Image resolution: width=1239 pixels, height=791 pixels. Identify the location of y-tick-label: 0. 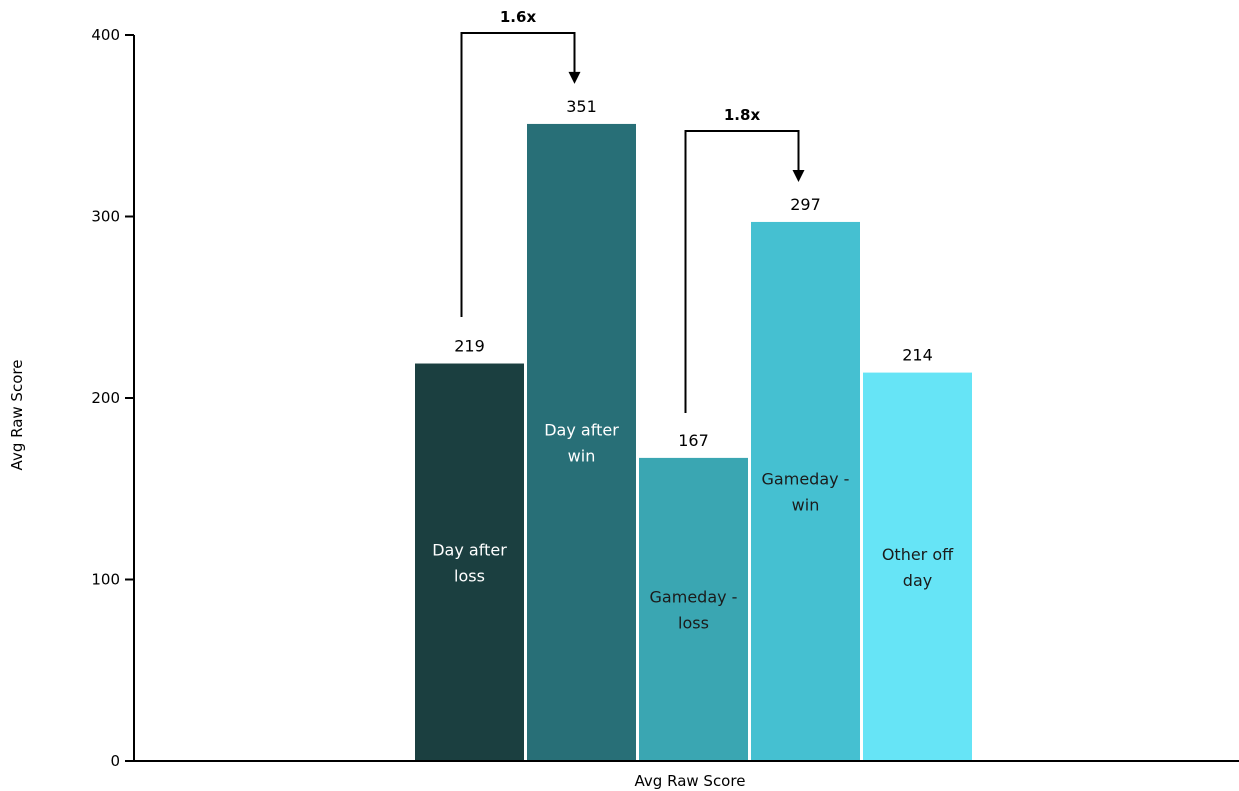
(115, 761).